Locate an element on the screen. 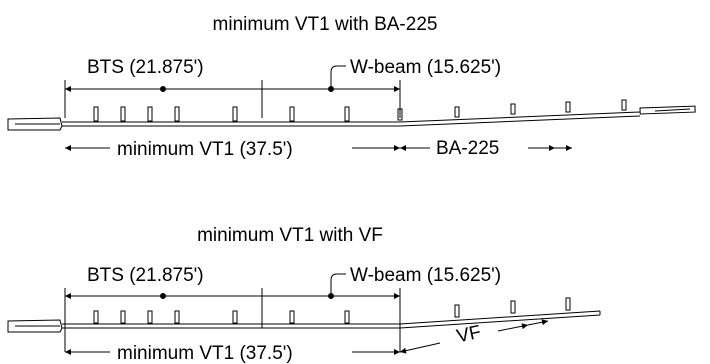 This screenshot has width=710, height=364. terminal-label: VF is located at coordinates (469, 335).